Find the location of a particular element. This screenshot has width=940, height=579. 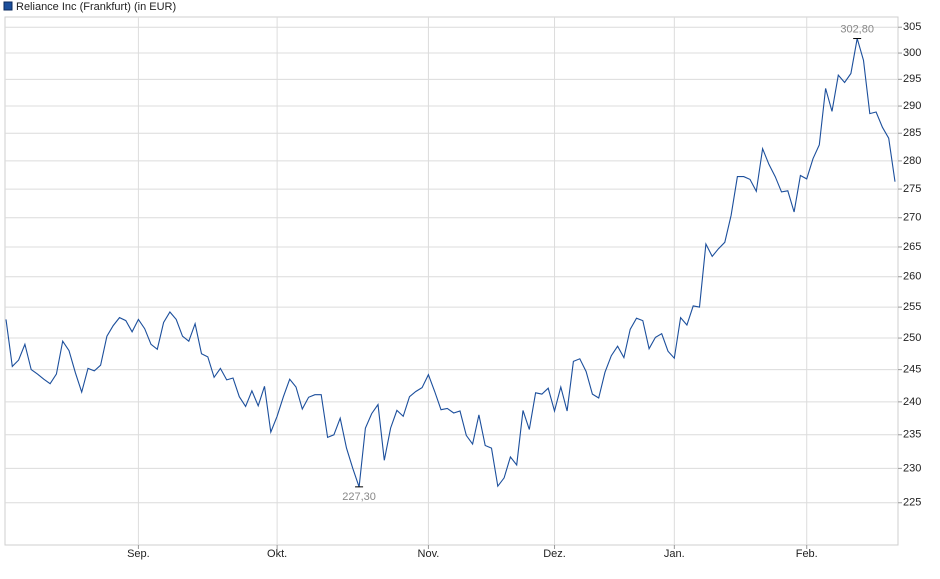

y-tick-label: 295 is located at coordinates (912, 79).